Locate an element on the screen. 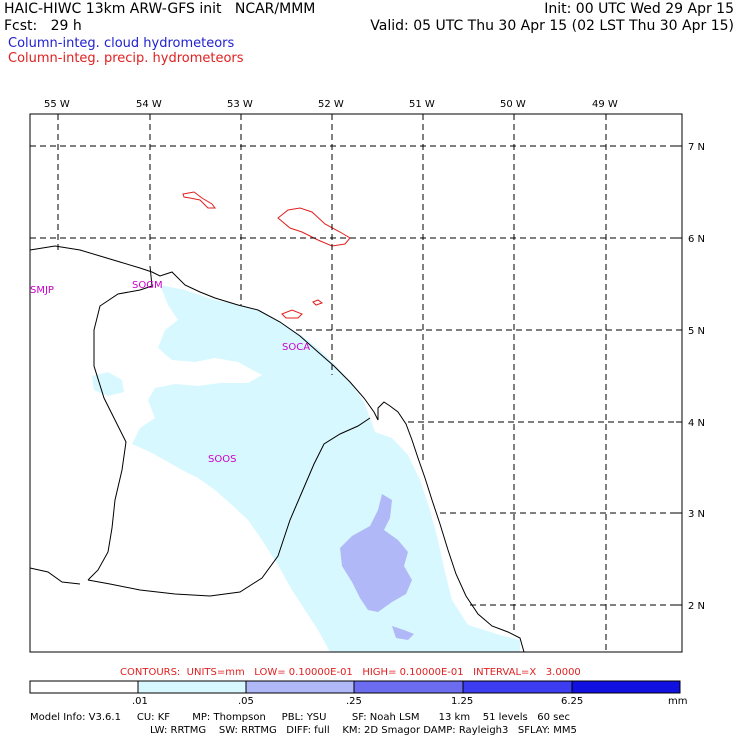 The width and height of the screenshot is (740, 740). colorbar-label: .25 is located at coordinates (354, 701).